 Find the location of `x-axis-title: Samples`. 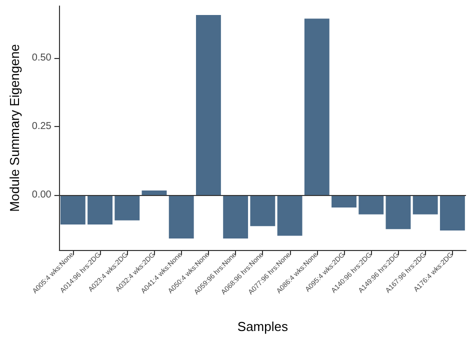

x-axis-title: Samples is located at coordinates (262, 326).